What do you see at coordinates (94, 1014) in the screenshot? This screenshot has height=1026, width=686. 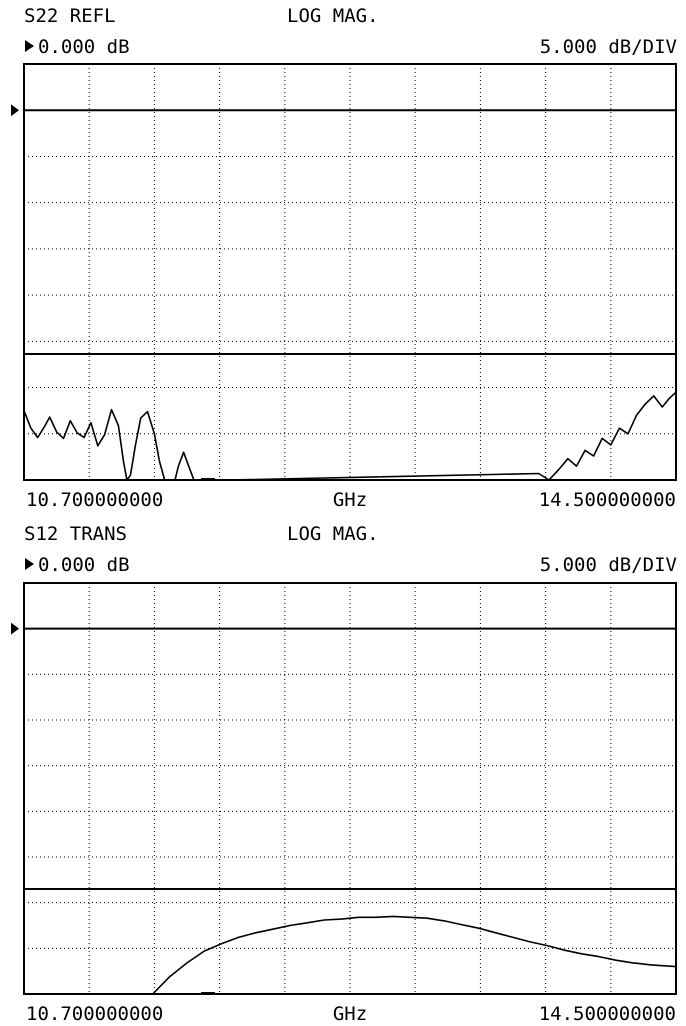 I see `channel-2-start-frequency: 10.700000000` at bounding box center [94, 1014].